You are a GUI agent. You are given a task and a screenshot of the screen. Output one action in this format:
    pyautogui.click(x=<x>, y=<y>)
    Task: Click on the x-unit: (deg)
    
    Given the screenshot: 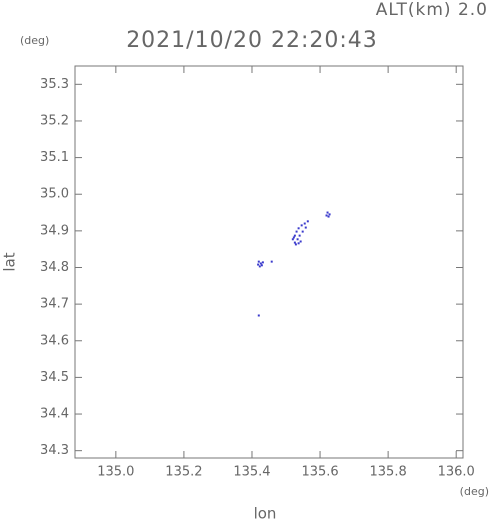 What is the action you would take?
    pyautogui.click(x=474, y=491)
    